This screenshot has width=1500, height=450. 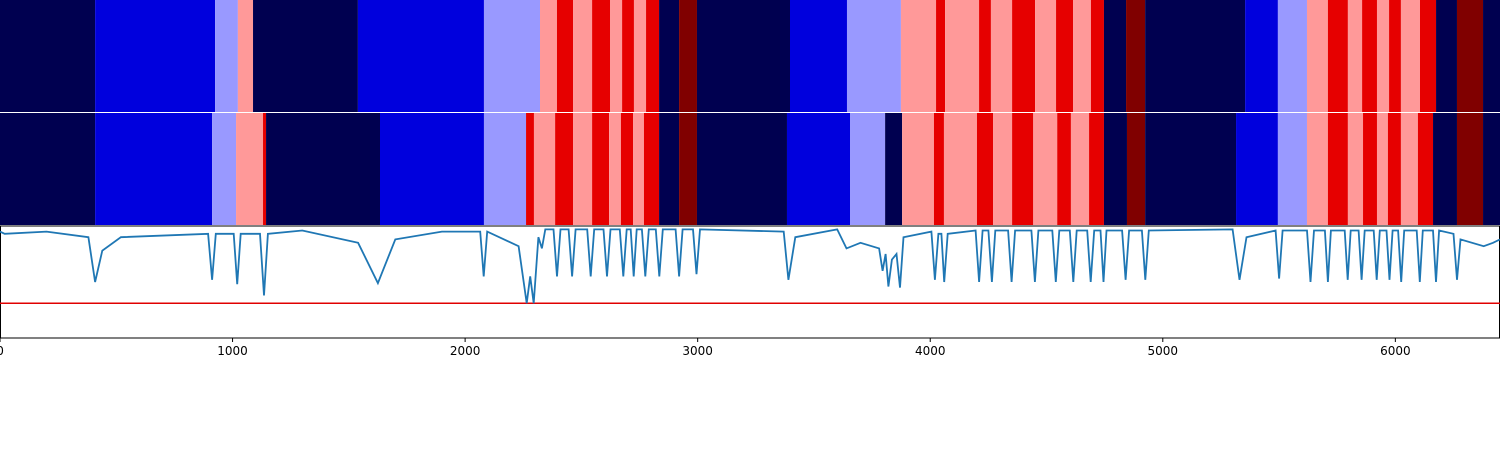 I want to click on x-tick-label: 3000, so click(x=697, y=351).